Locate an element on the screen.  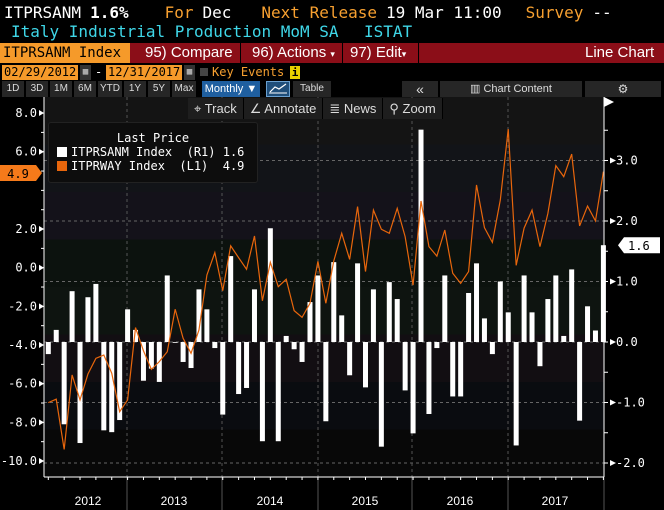
news-icon: ≣ is located at coordinates (336, 108).